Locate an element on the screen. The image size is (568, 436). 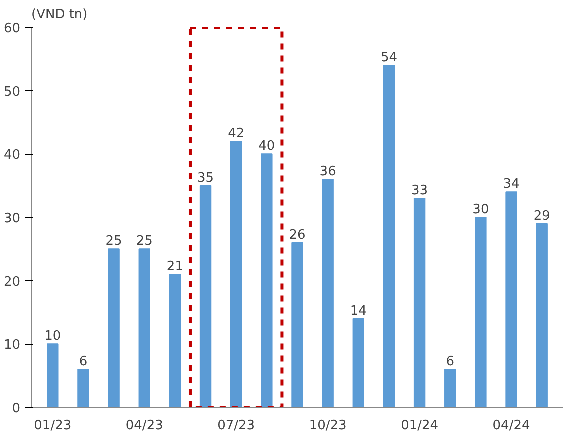
y-tick-label: 30 is located at coordinates (12, 219).